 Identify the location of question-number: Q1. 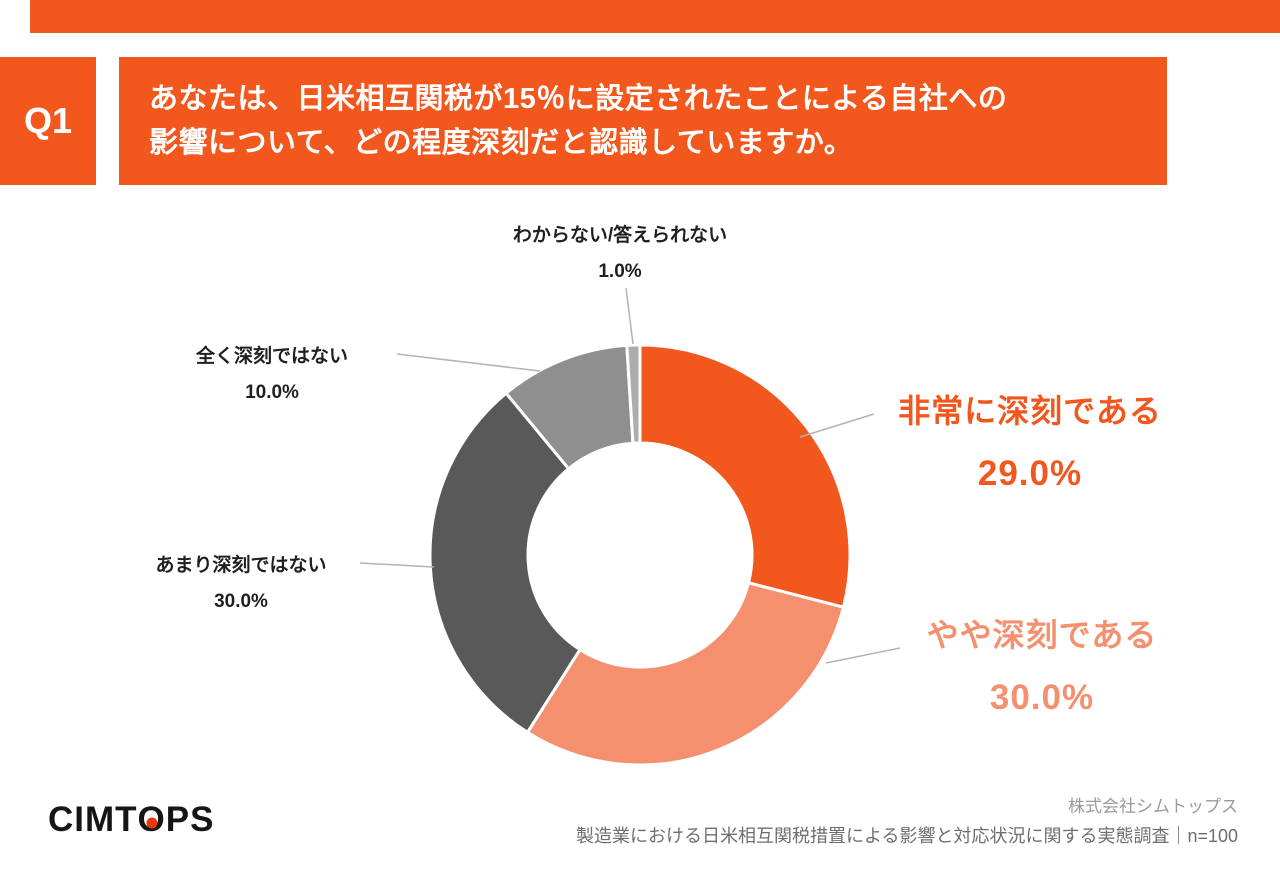
(48, 120).